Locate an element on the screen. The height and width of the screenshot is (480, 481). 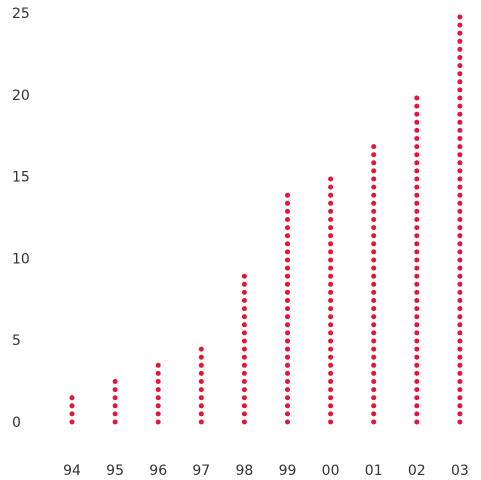
x-tick-label: 00 is located at coordinates (331, 471).